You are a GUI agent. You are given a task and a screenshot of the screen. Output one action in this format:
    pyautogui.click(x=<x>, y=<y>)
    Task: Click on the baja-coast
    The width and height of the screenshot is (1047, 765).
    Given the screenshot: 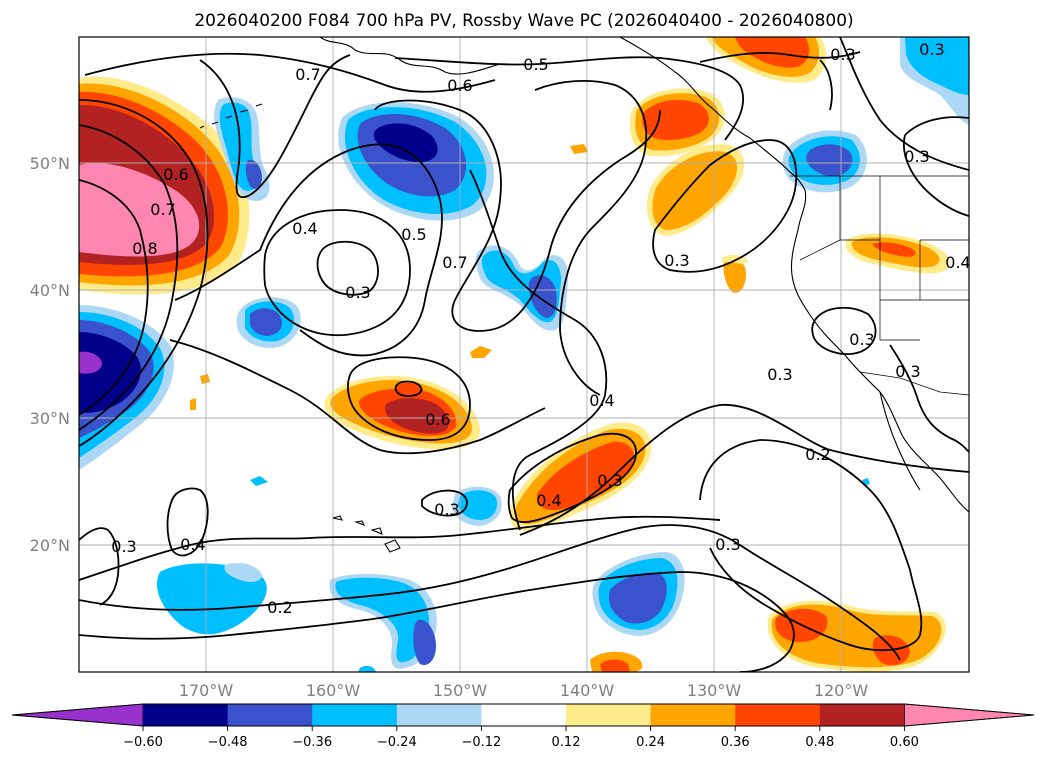 What is the action you would take?
    pyautogui.click(x=900, y=441)
    